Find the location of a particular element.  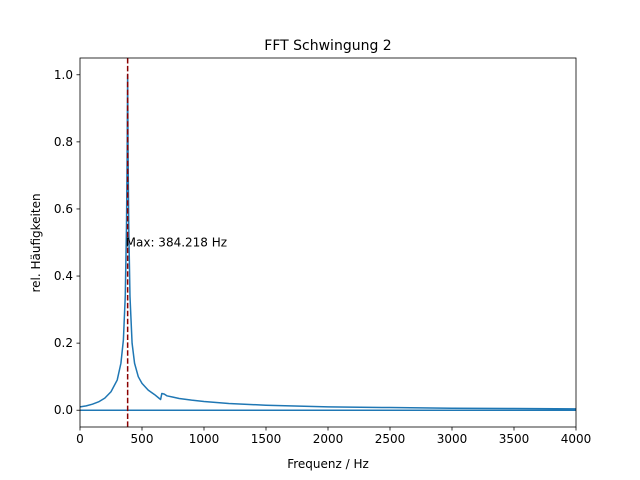

x-tick-label: 3500 is located at coordinates (514, 439).